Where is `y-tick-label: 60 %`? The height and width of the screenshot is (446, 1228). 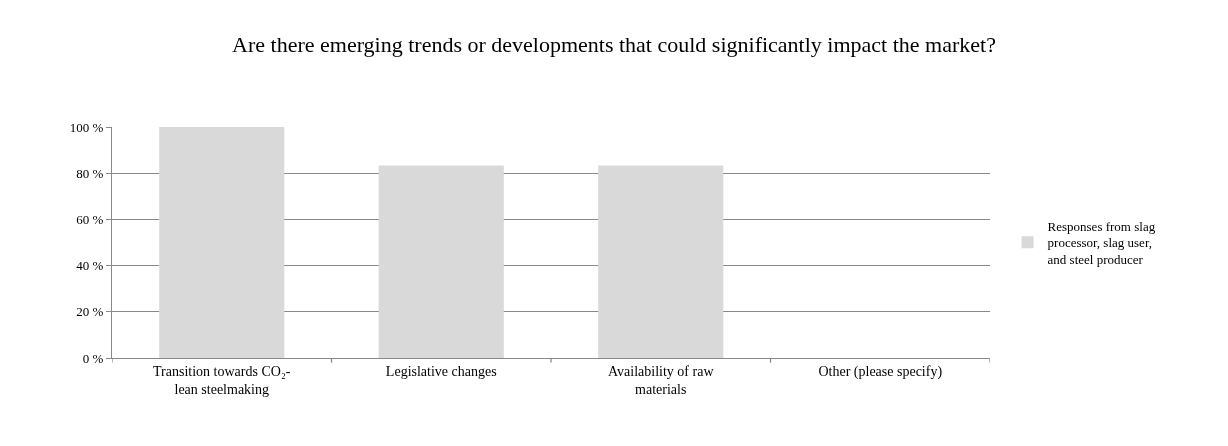
y-tick-label: 60 % is located at coordinates (90, 219).